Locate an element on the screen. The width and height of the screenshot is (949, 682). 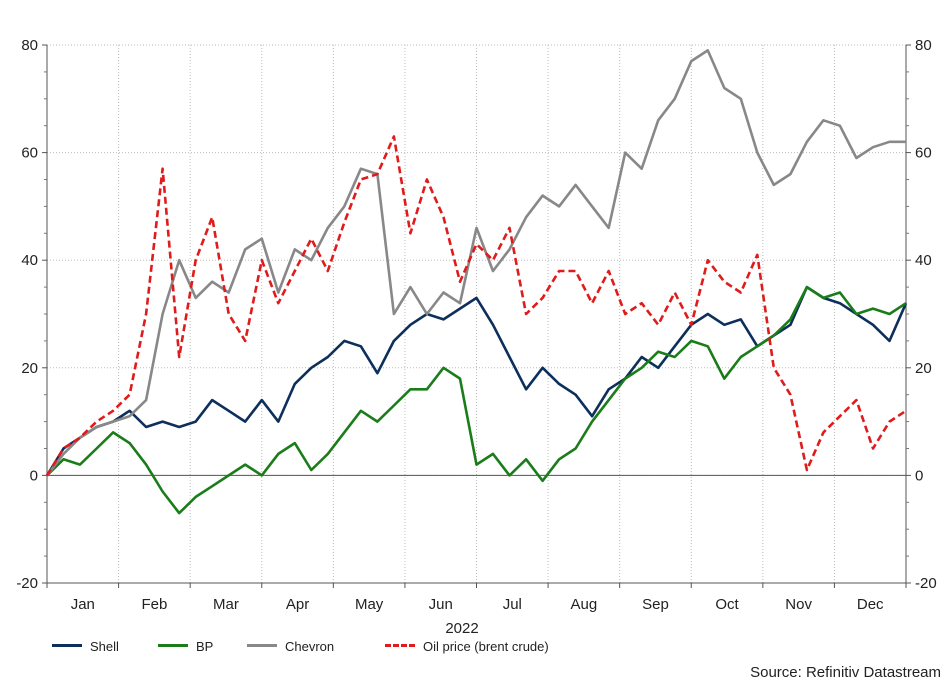
legend-item: BP is located at coordinates (185, 646).